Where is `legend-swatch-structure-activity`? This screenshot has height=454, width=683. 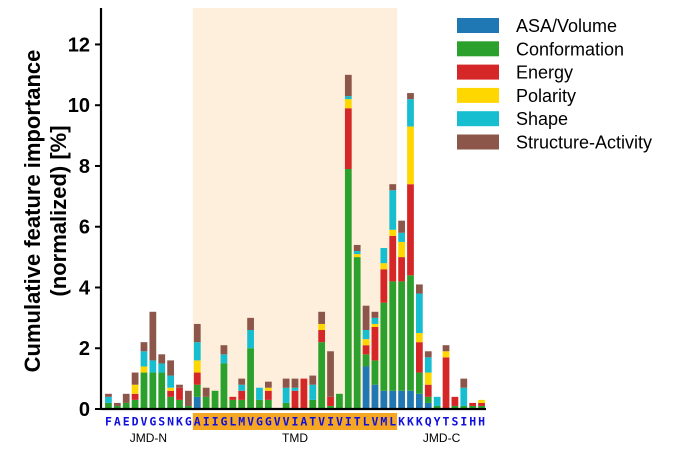 legend-swatch-structure-activity is located at coordinates (478, 142).